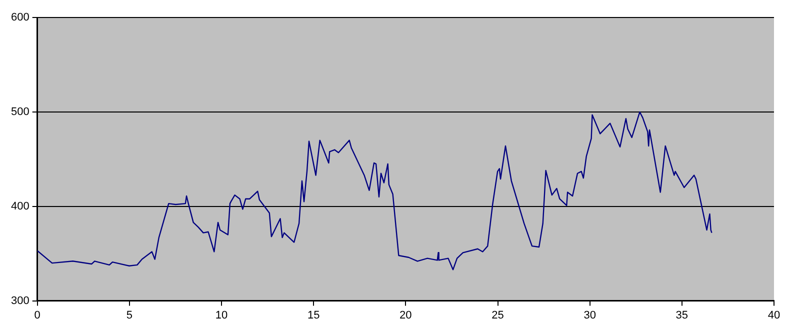 The image size is (792, 333). What do you see at coordinates (682, 315) in the screenshot?
I see `x-tick-label: 35` at bounding box center [682, 315].